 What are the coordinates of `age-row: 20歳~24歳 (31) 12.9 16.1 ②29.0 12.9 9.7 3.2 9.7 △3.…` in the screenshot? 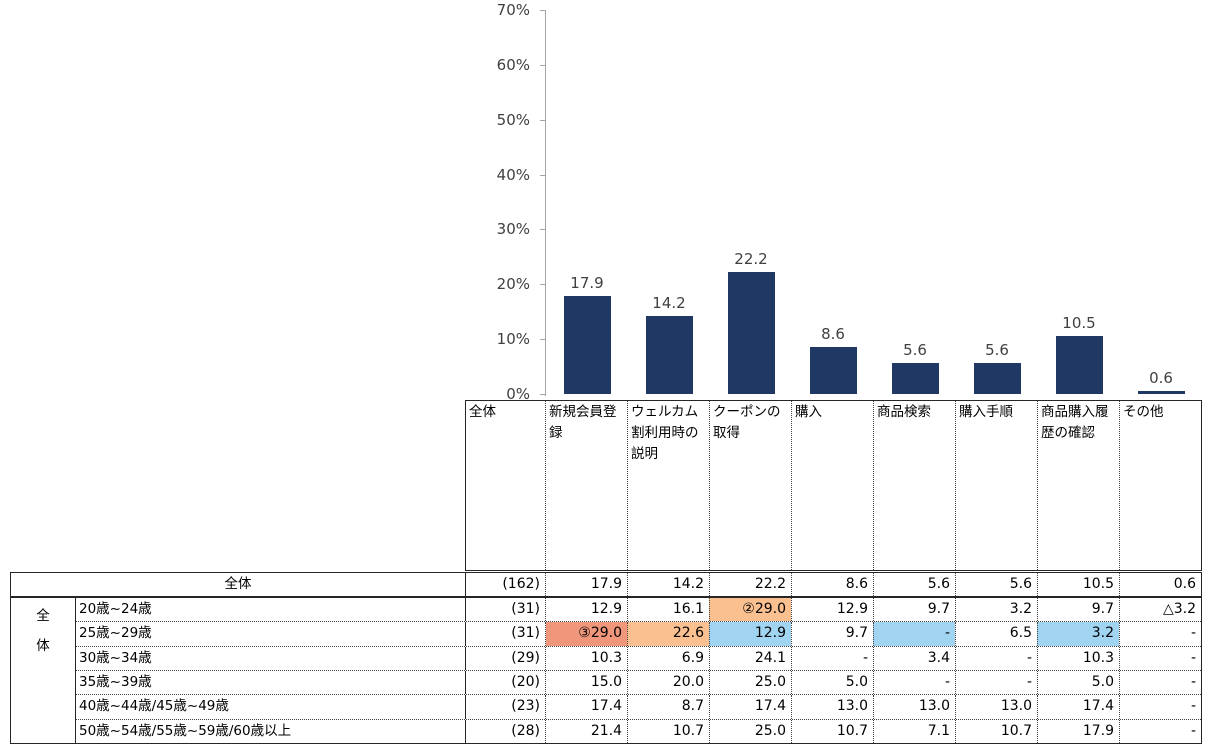 It's located at (638, 610).